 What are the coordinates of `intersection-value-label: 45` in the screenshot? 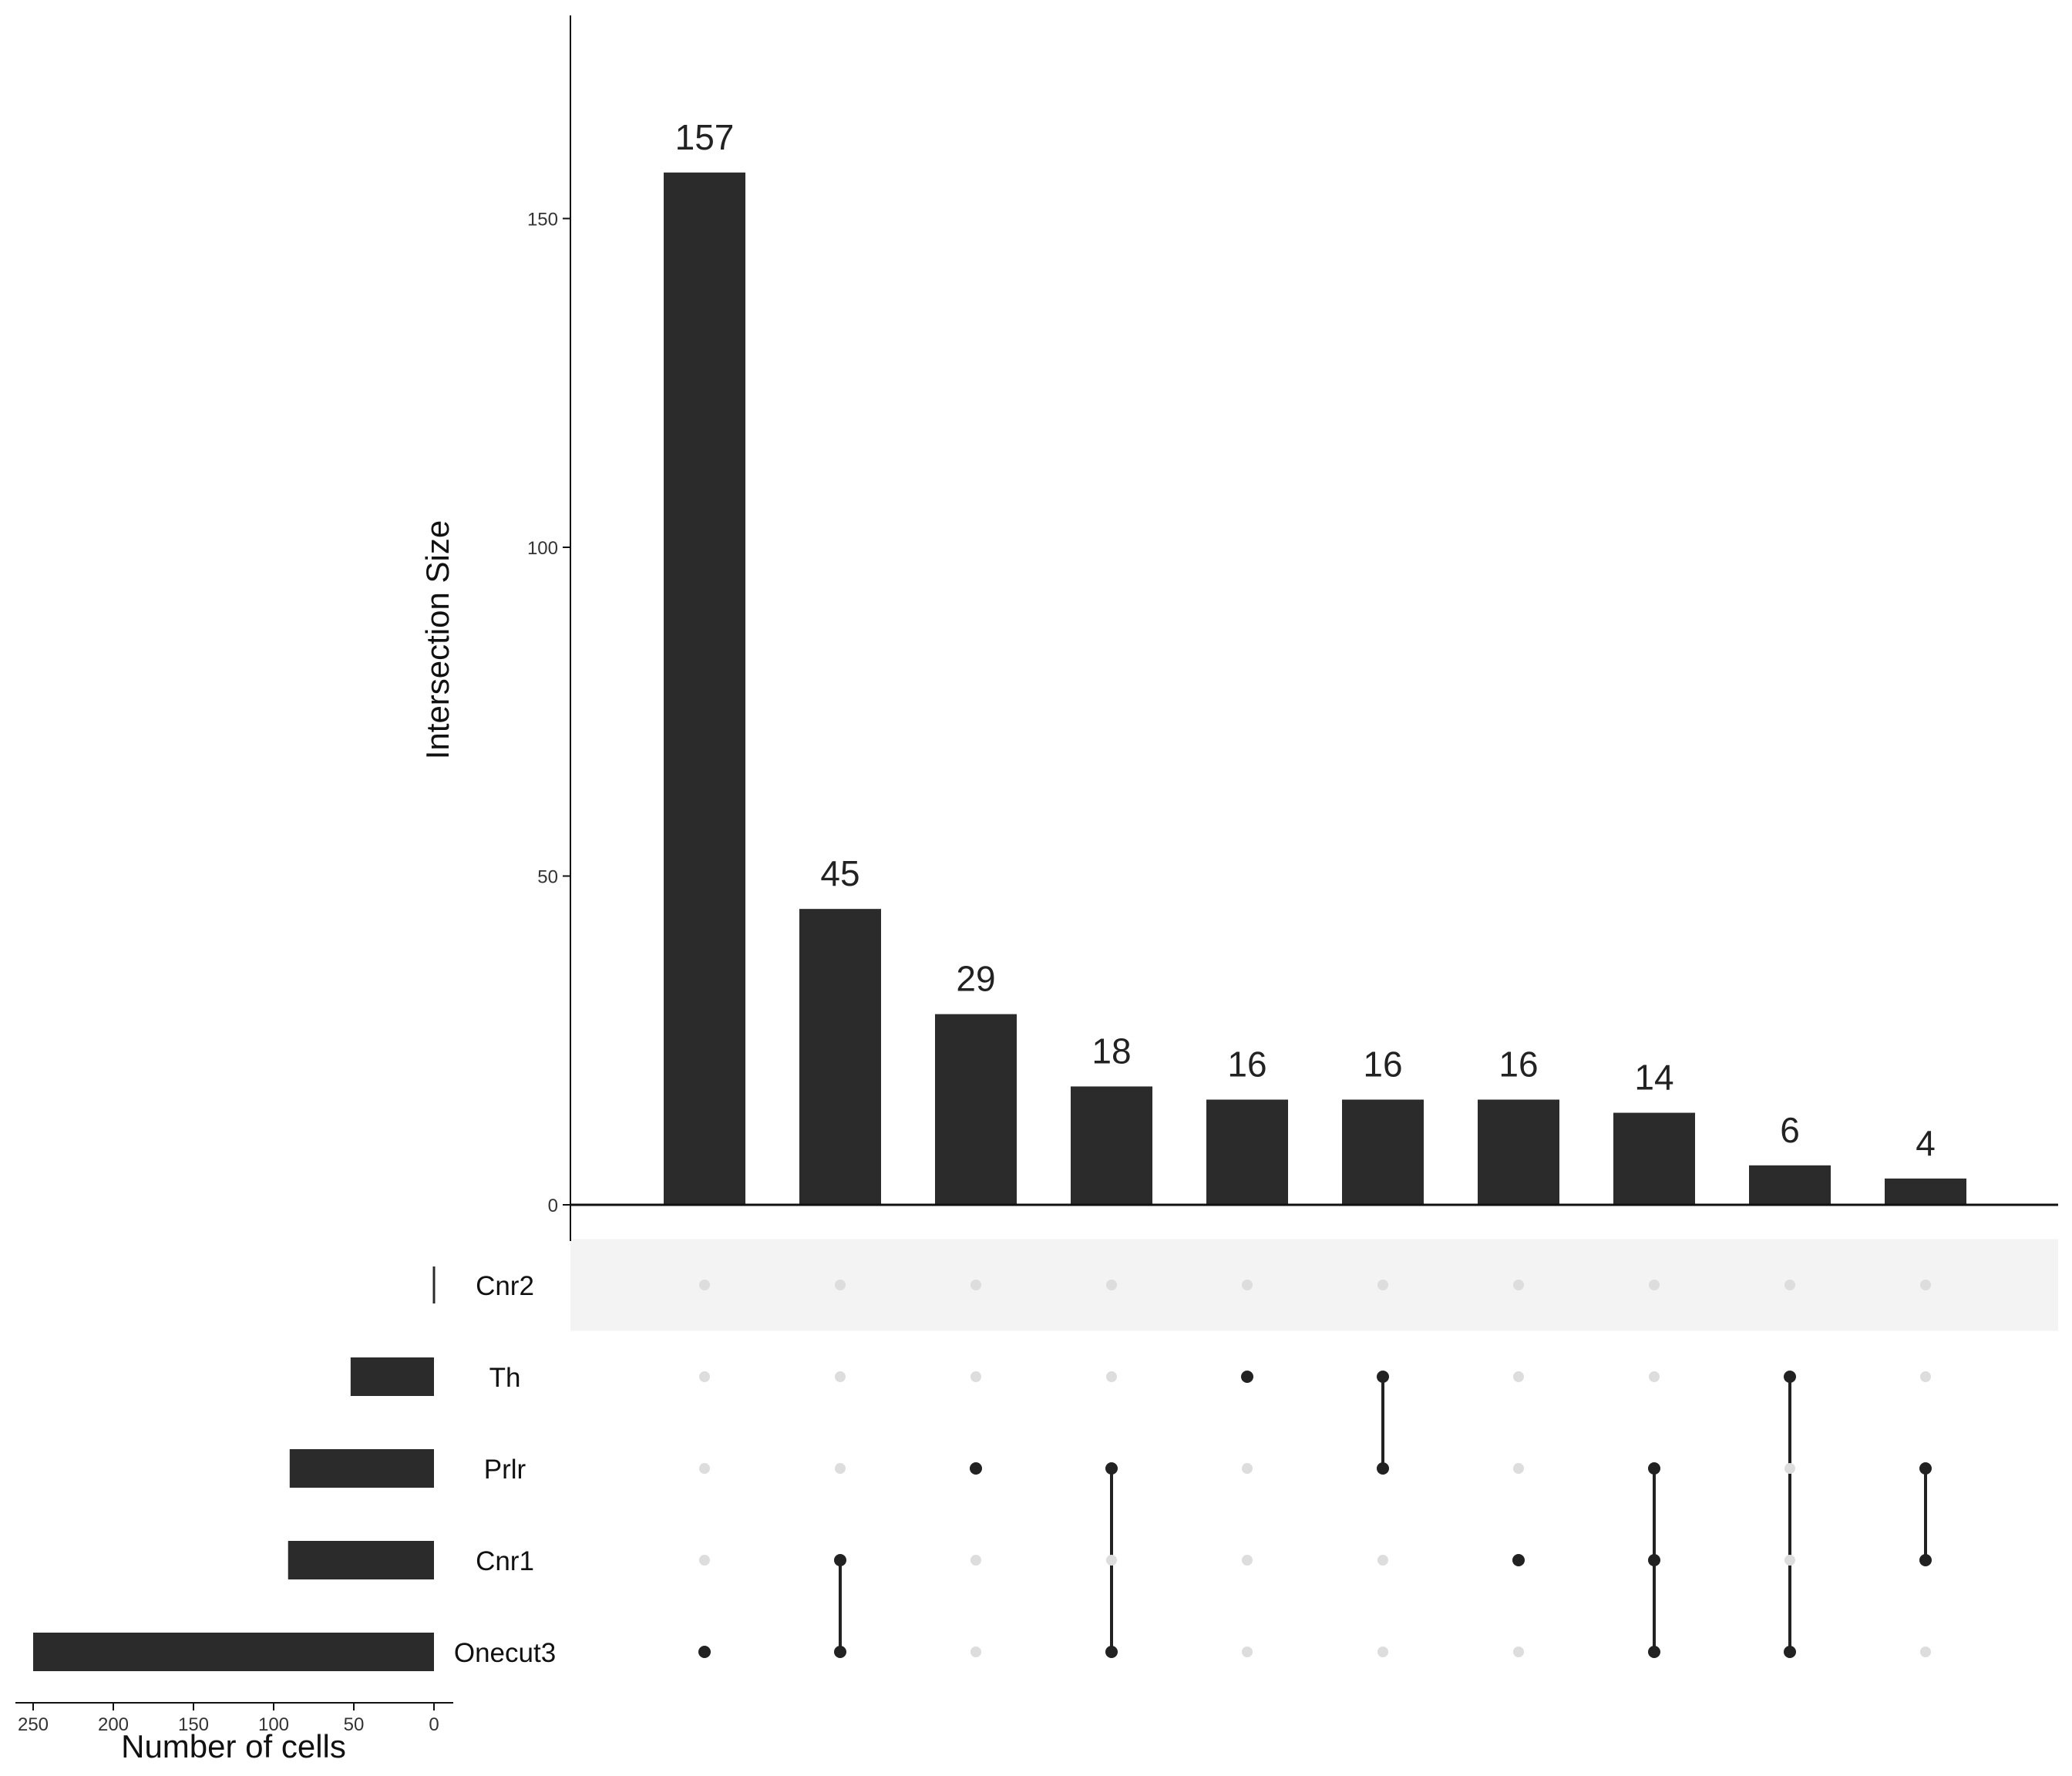 It's located at (839, 873).